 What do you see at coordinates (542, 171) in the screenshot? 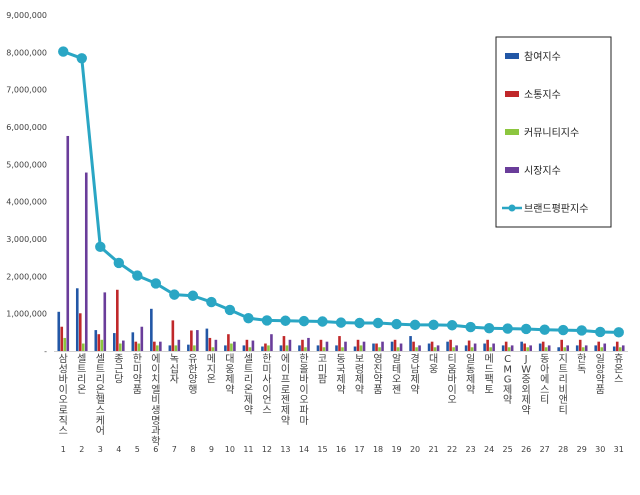
I see `legend-label: 시장지수` at bounding box center [542, 171].